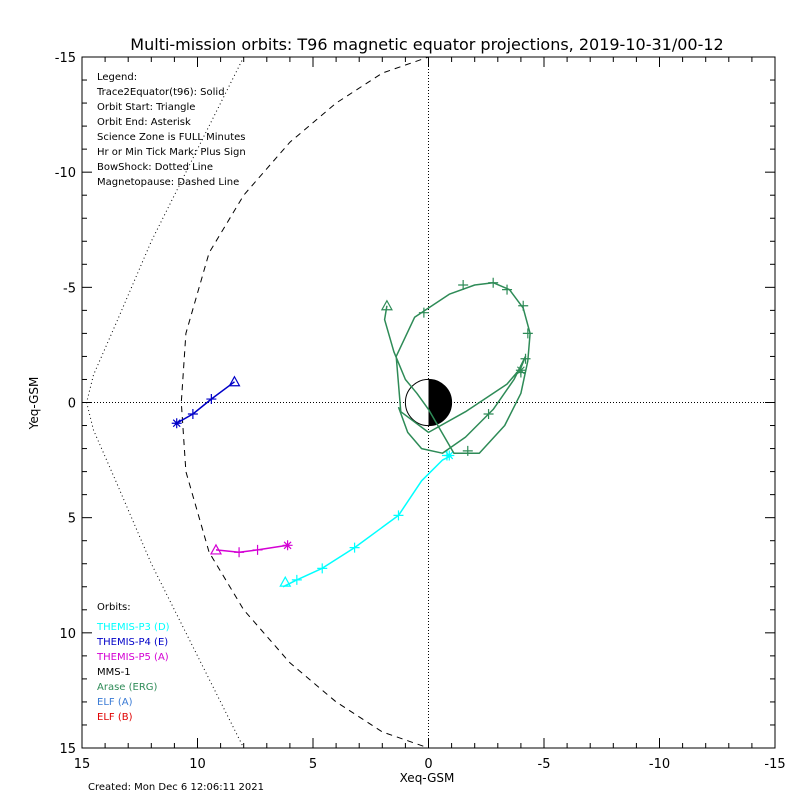  Describe the element at coordinates (427, 778) in the screenshot. I see `x-axis-label: Xeq-GSM` at that location.